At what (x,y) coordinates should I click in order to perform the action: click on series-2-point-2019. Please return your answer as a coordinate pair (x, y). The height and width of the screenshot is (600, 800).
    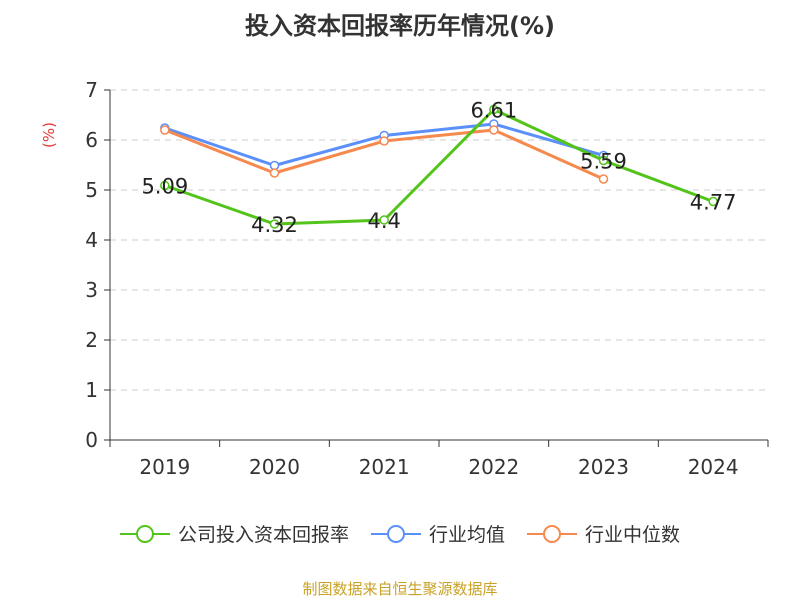
    Looking at the image, I should click on (165, 130).